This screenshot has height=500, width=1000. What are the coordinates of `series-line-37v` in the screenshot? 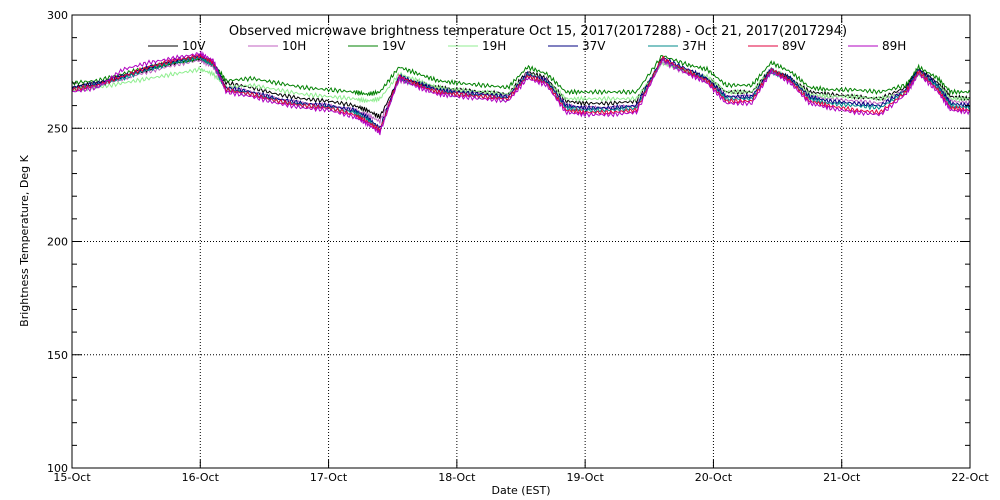 It's located at (521, 92).